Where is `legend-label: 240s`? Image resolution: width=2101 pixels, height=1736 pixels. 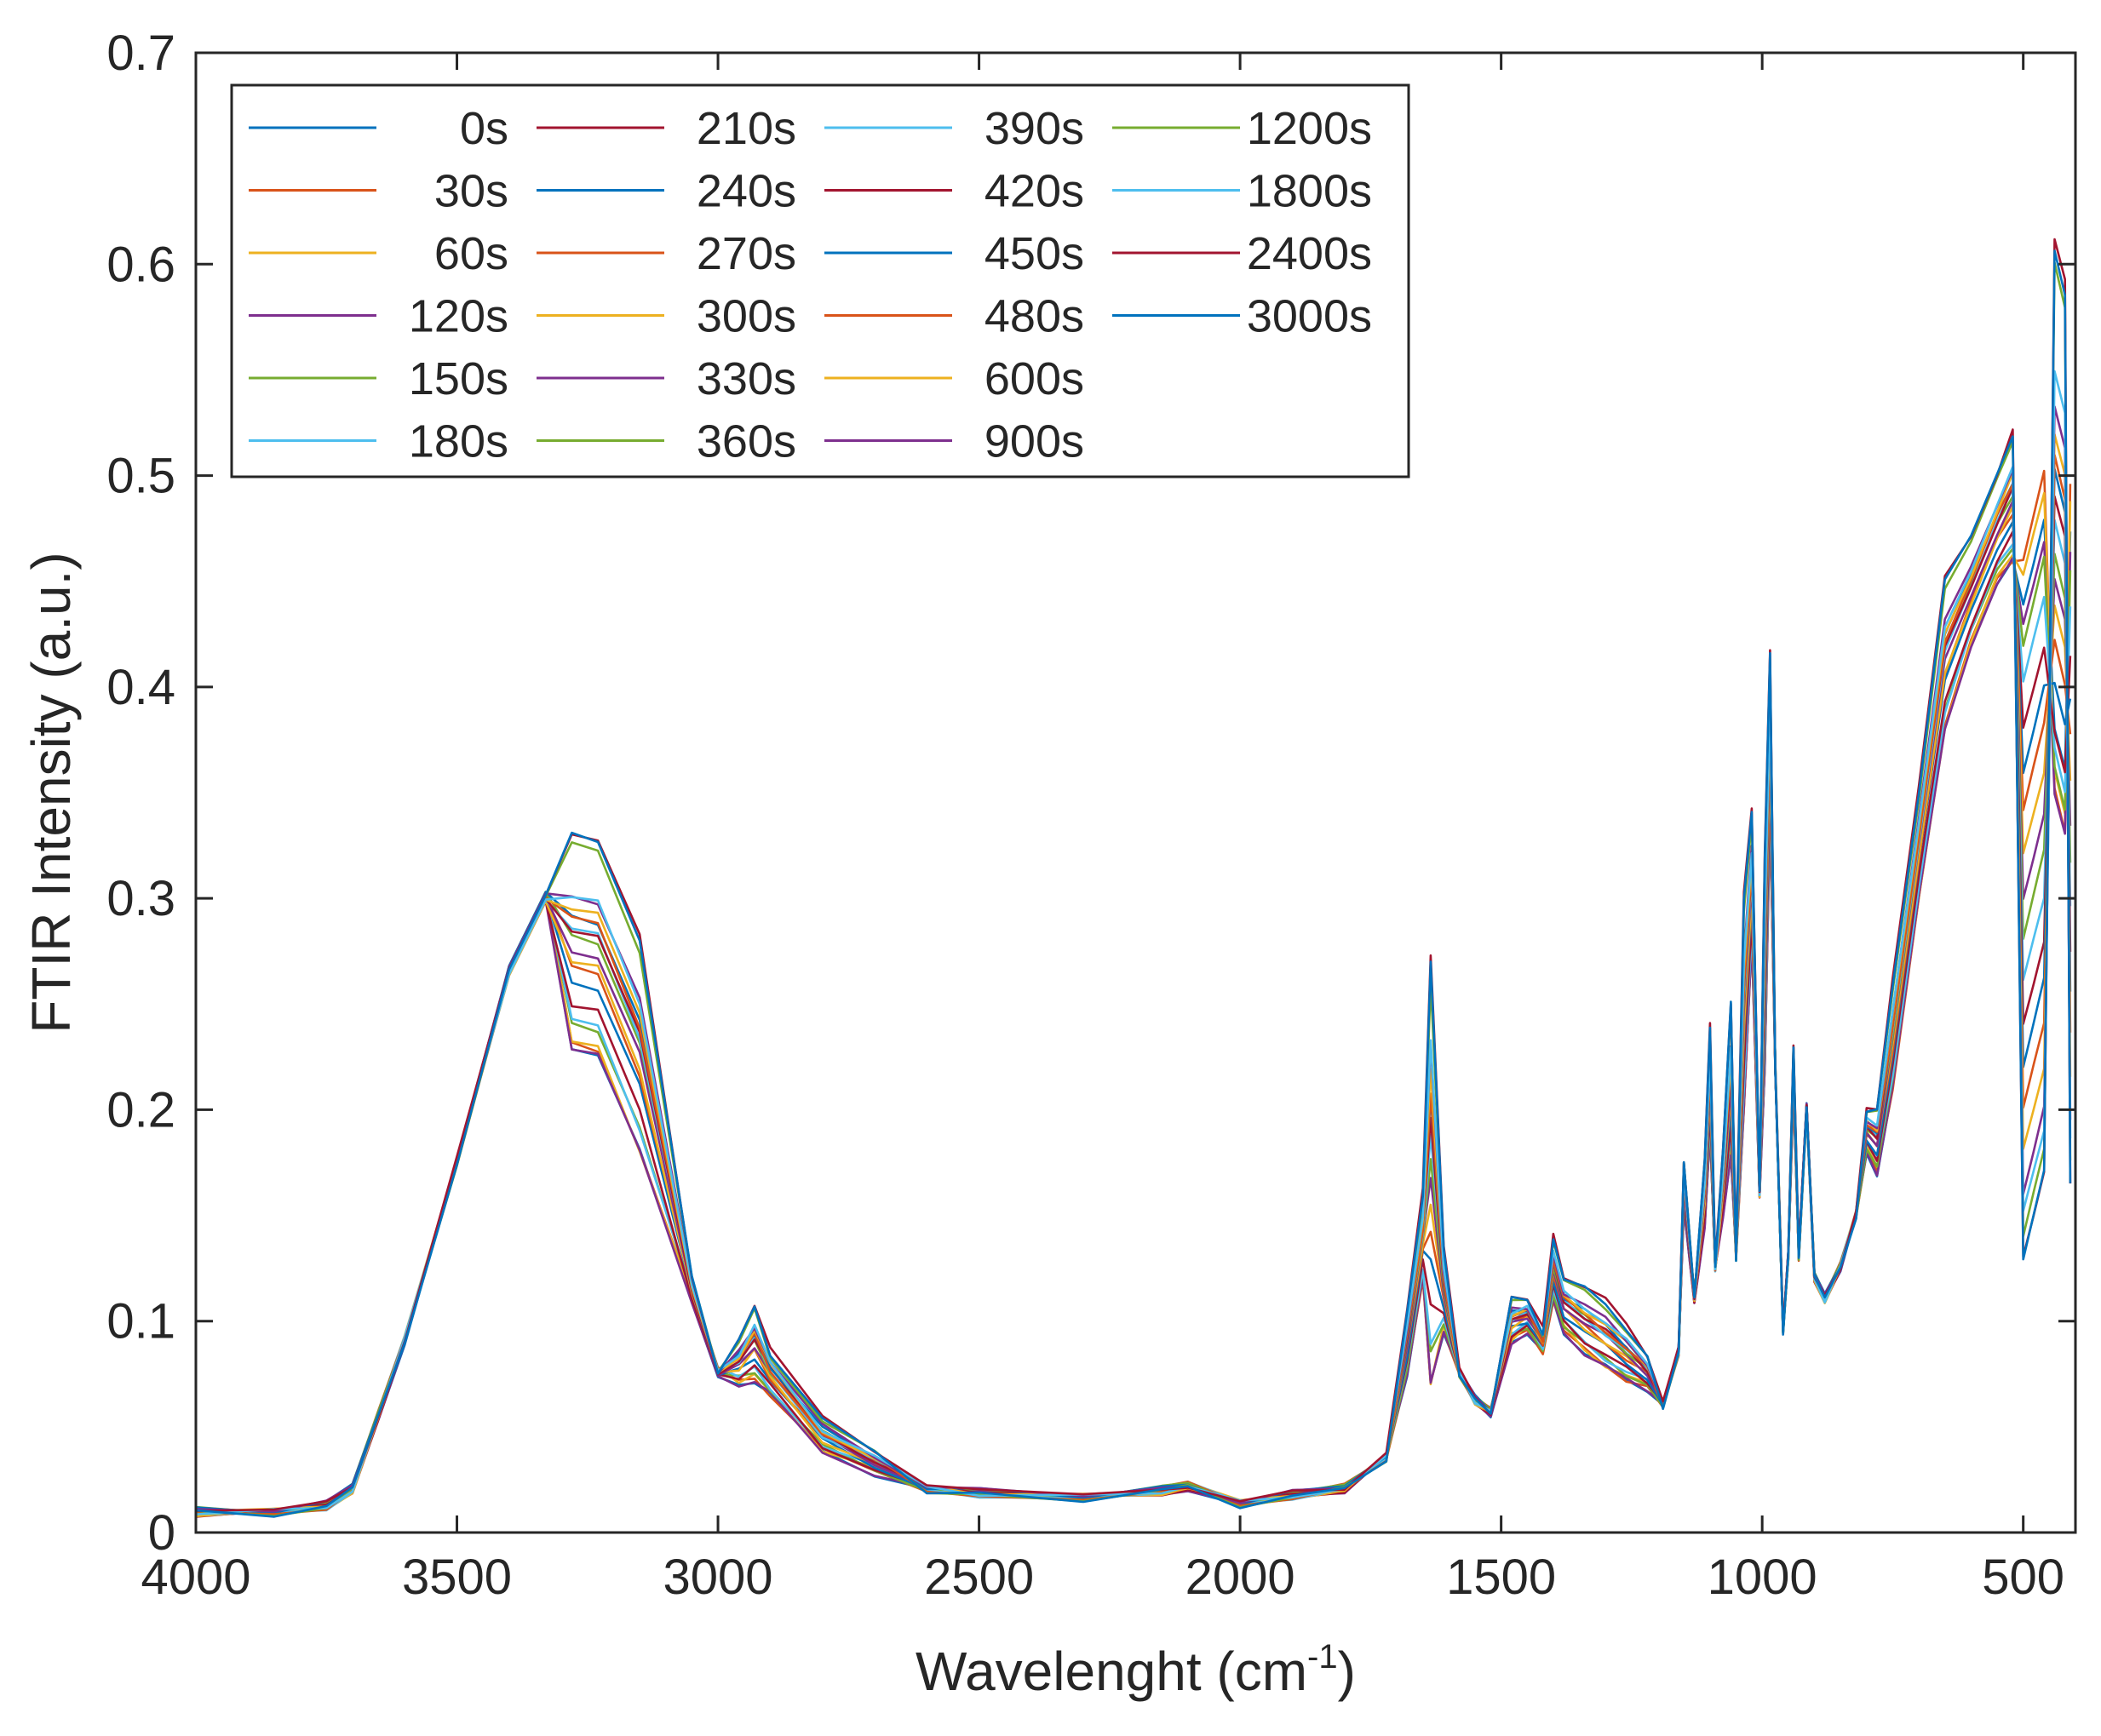 legend-label: 240s is located at coordinates (747, 191).